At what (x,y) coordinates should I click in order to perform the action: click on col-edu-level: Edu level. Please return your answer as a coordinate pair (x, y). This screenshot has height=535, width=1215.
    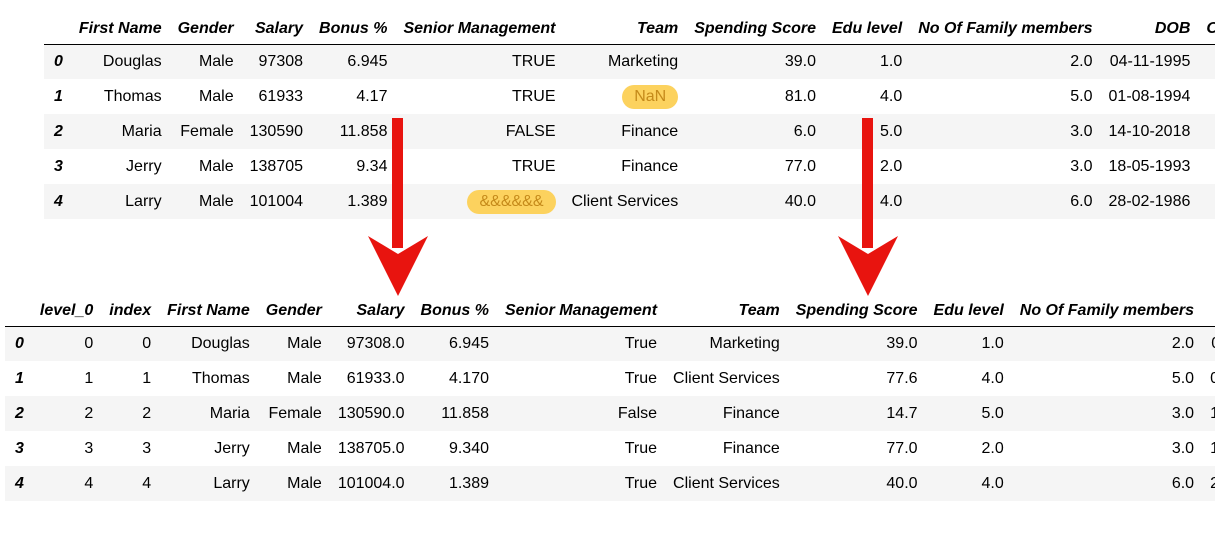
    Looking at the image, I should click on (867, 28).